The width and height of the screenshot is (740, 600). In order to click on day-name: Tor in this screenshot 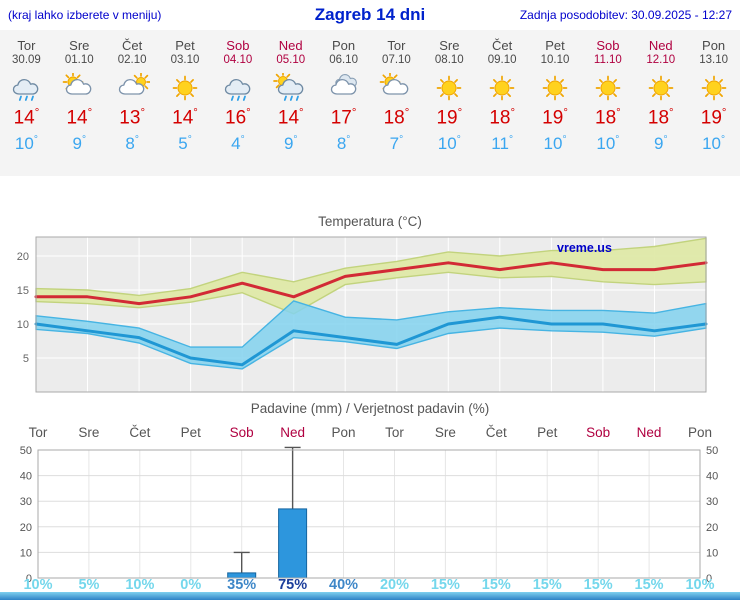, I will do `click(26, 45)`.